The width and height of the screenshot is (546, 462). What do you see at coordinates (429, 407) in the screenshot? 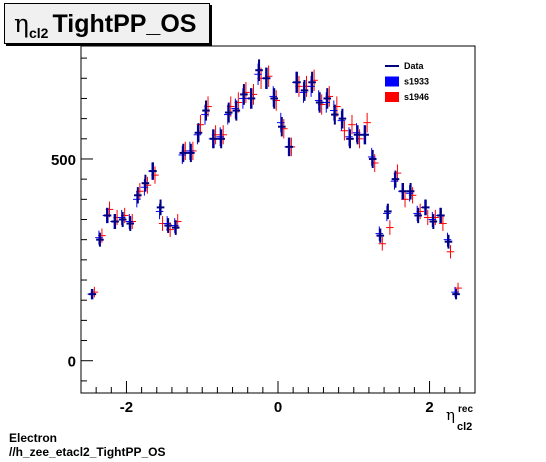
I see `x-tick-label: 2` at bounding box center [429, 407].